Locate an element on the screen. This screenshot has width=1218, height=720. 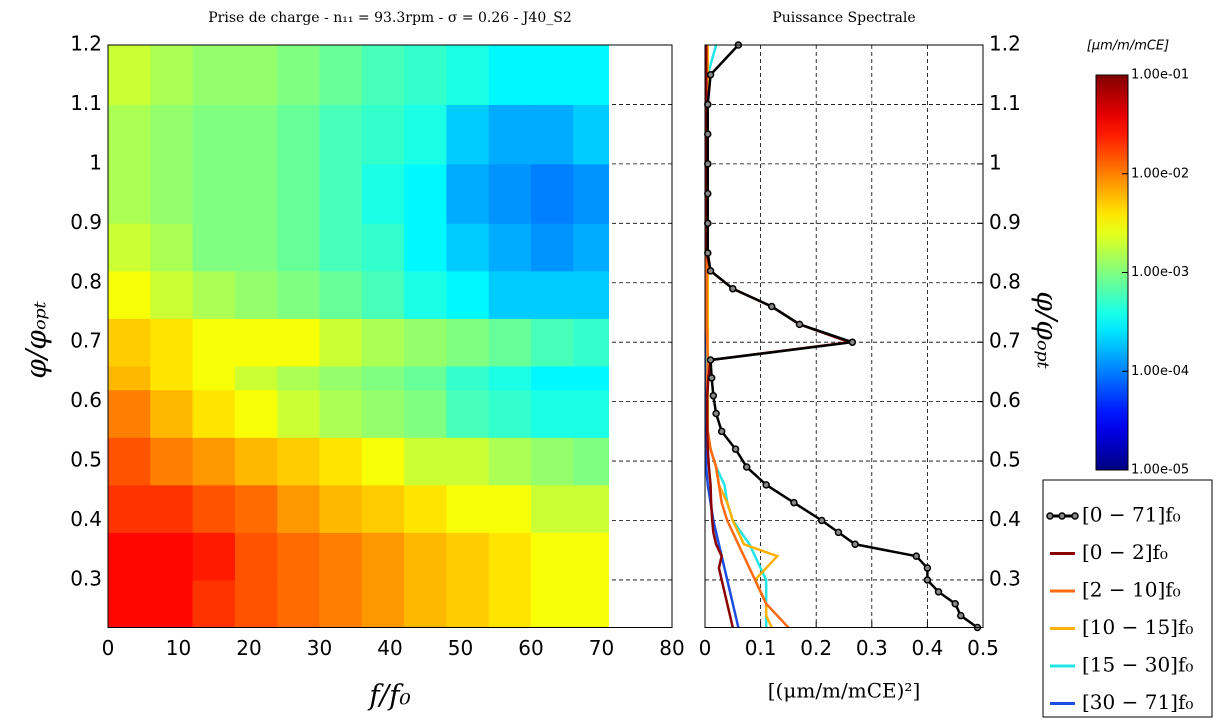
x-axis-label: [(μm/m/mCE)²] is located at coordinates (844, 691).